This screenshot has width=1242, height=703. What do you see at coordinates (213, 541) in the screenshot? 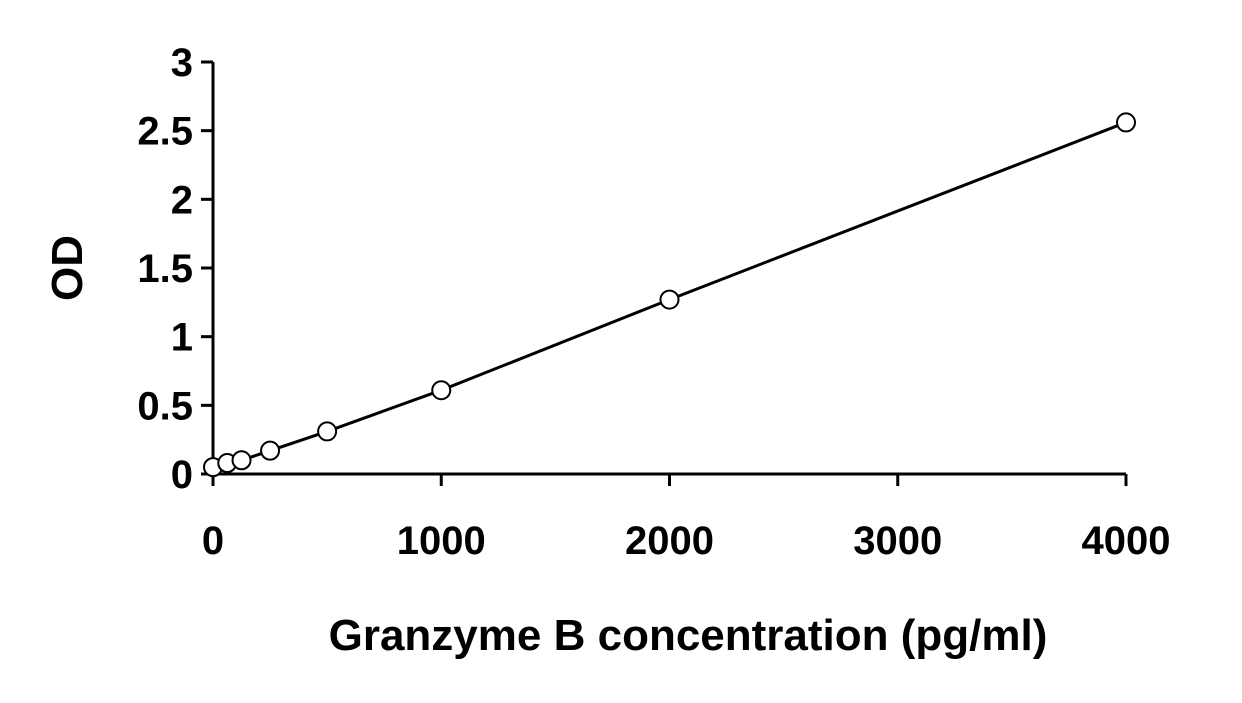
I see `x-tick-label: 0` at bounding box center [213, 541].